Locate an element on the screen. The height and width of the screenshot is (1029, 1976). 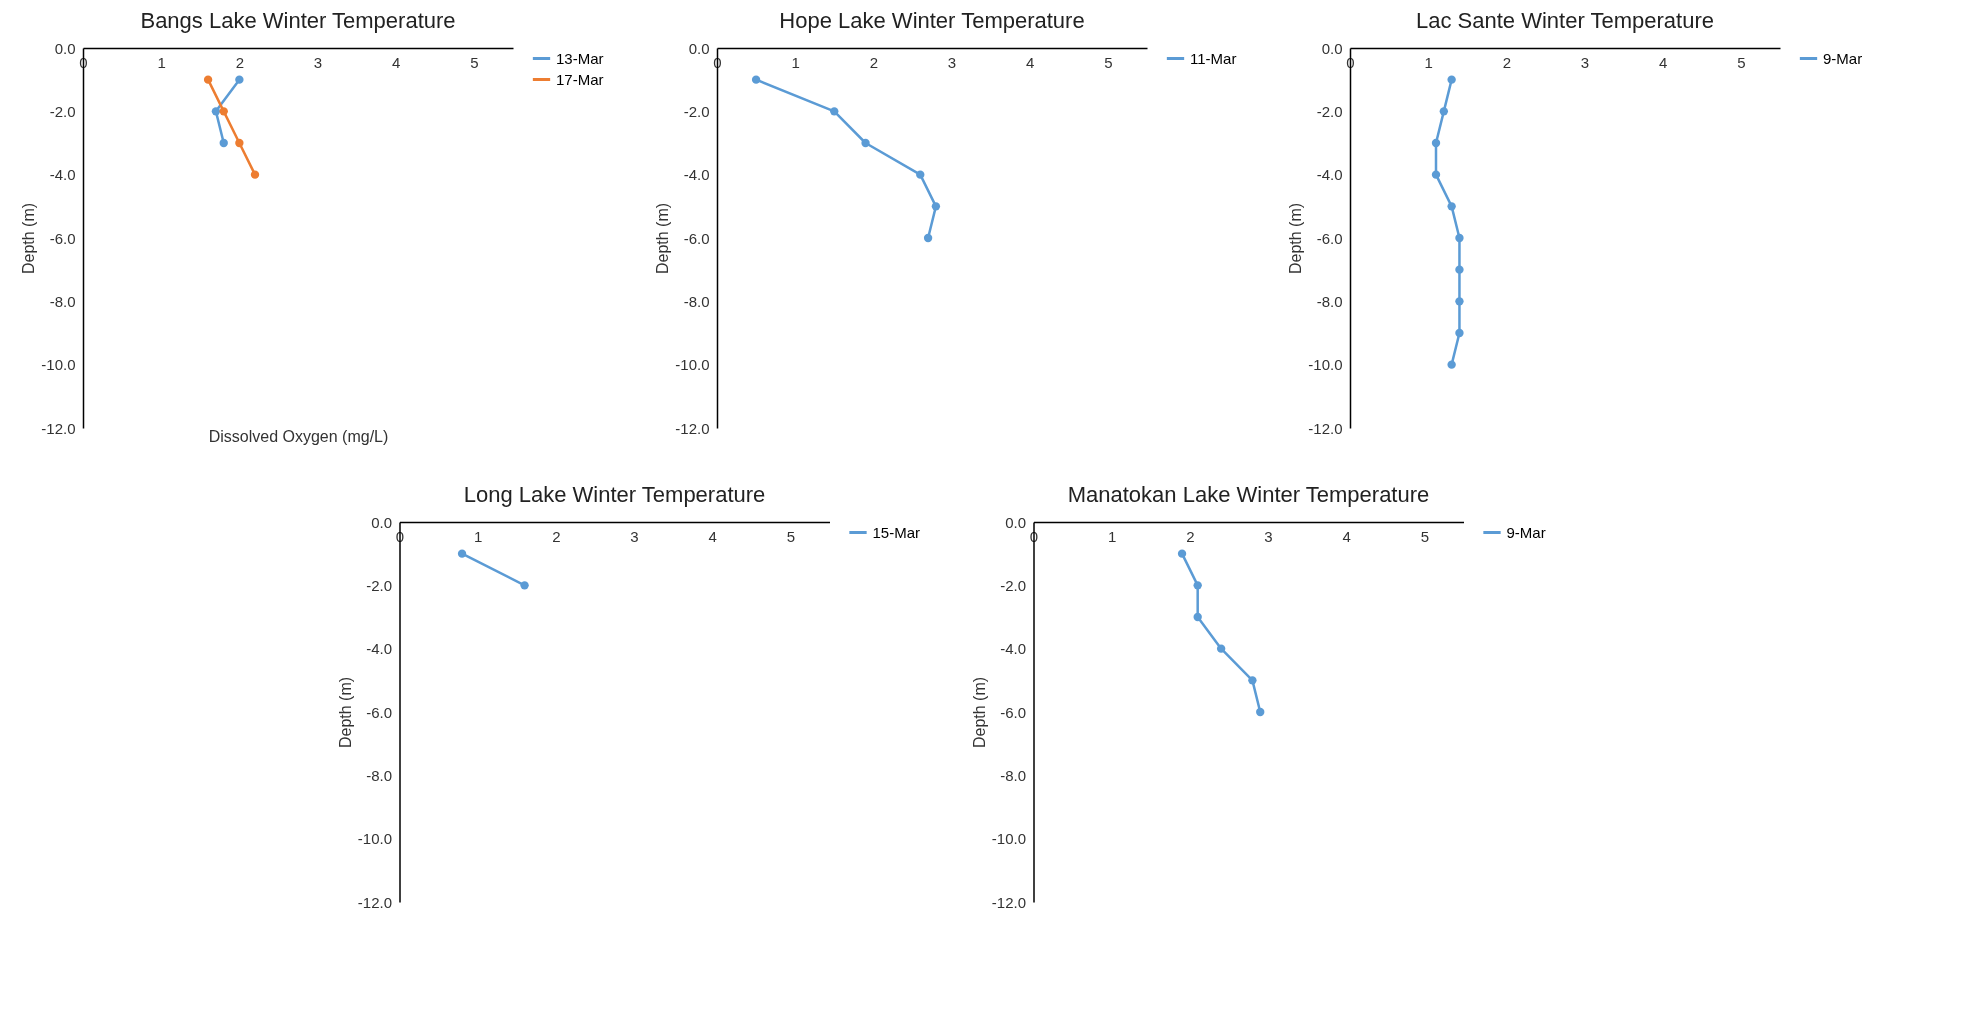
chart-title: Hope Lake Winter Temperature is located at coordinates (932, 20).